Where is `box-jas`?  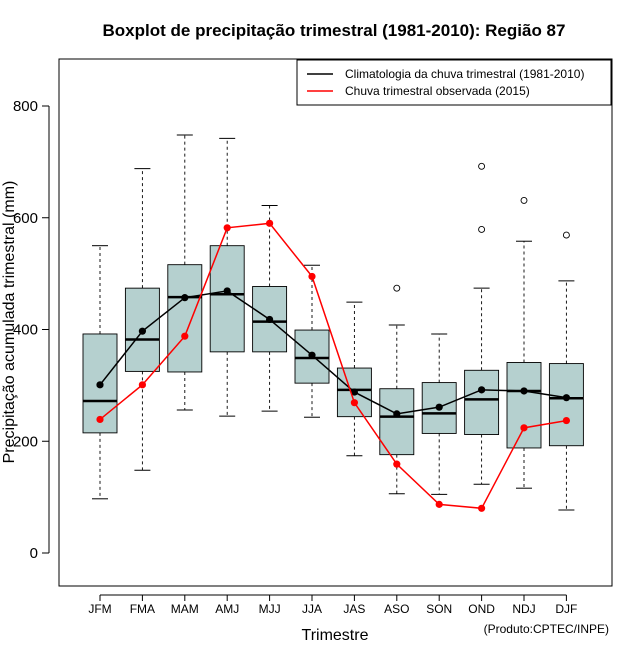 box-jas is located at coordinates (354, 379).